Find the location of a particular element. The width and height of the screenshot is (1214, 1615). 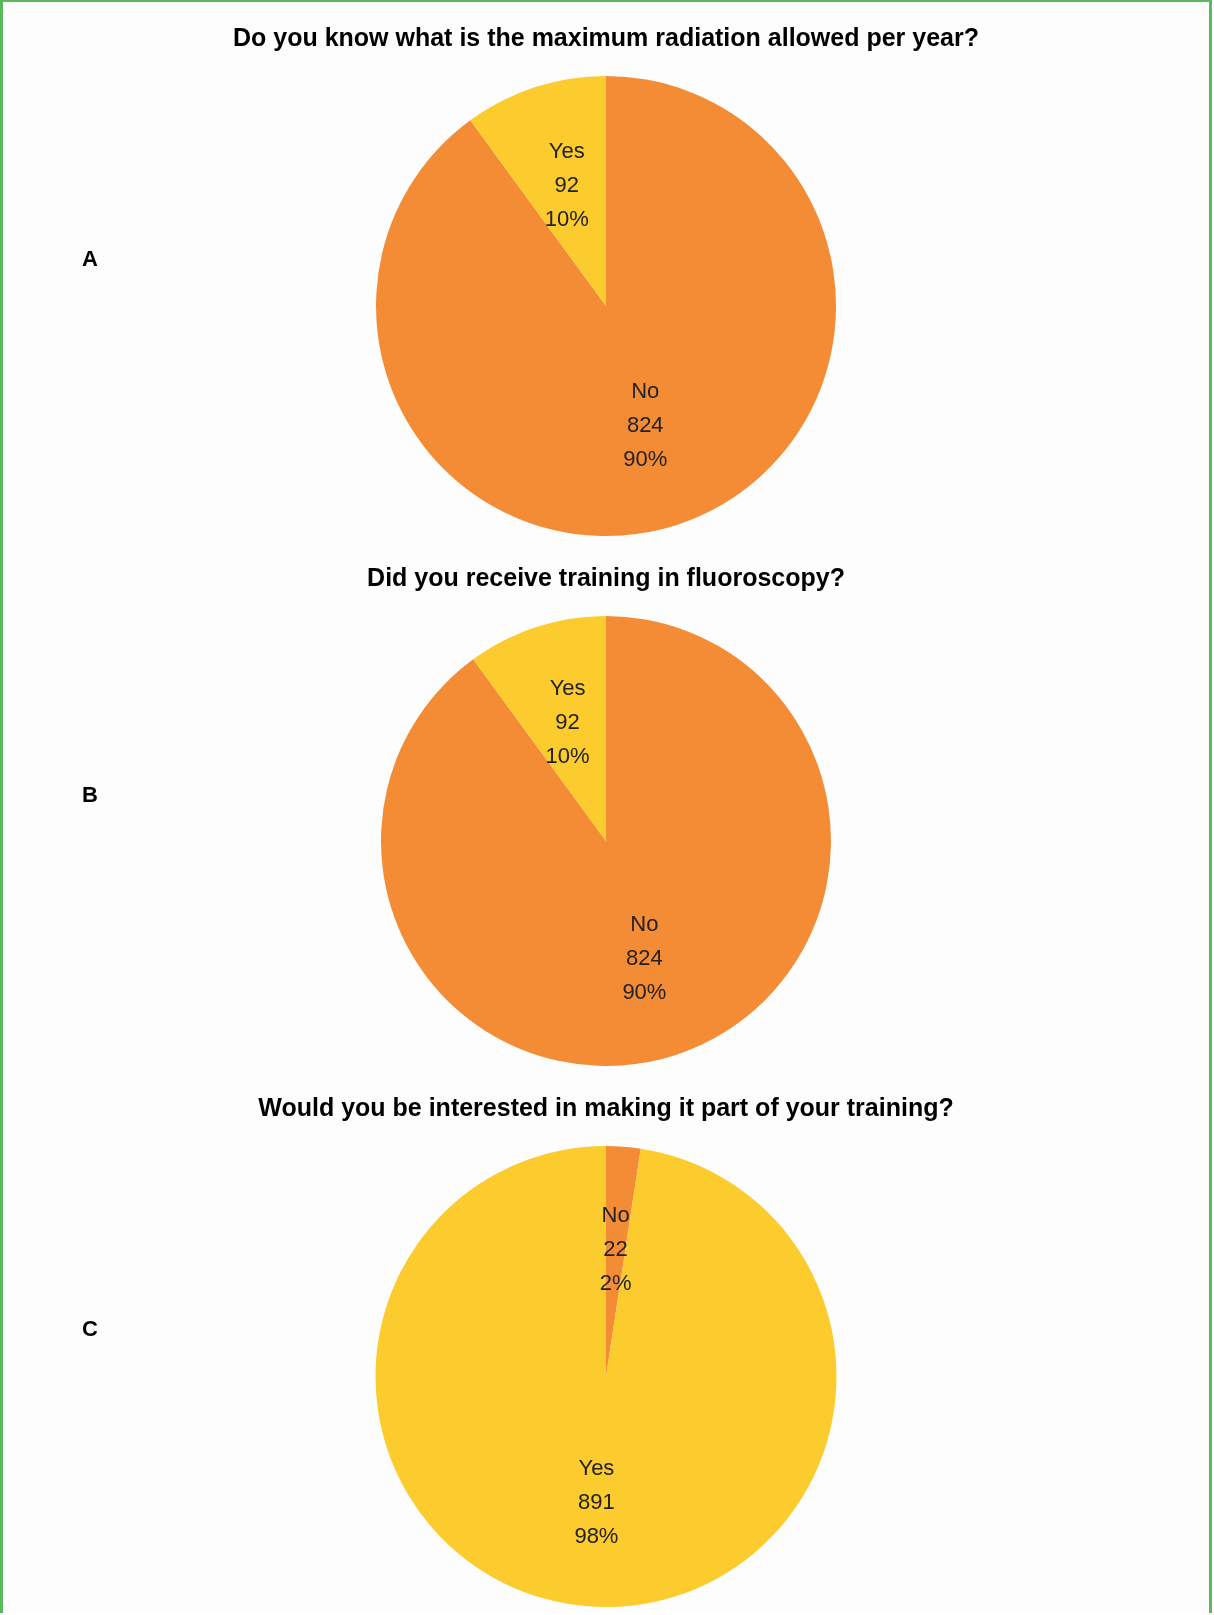

chart-title: Do you know what is the maximum radiation allowed per year? is located at coordinates (606, 36).